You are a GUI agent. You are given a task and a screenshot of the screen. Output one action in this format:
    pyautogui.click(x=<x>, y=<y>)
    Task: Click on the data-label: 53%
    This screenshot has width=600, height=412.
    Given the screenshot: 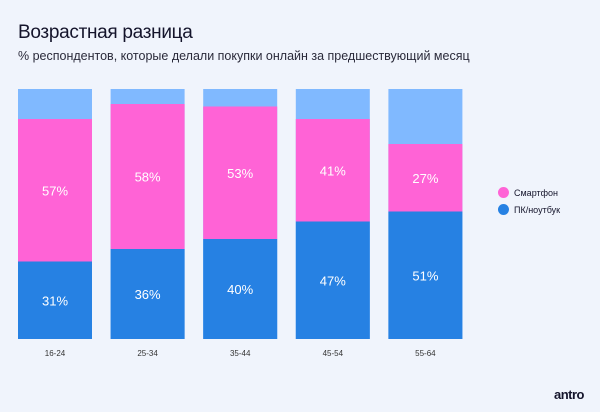 What is the action you would take?
    pyautogui.click(x=240, y=173)
    